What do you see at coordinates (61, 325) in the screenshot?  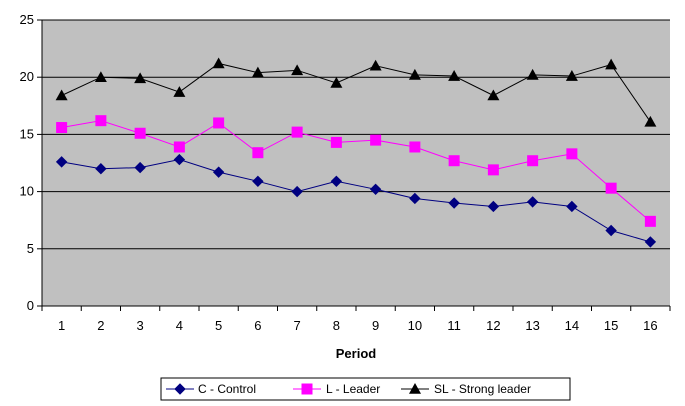 I see `x-tick-label: 1` at bounding box center [61, 325].